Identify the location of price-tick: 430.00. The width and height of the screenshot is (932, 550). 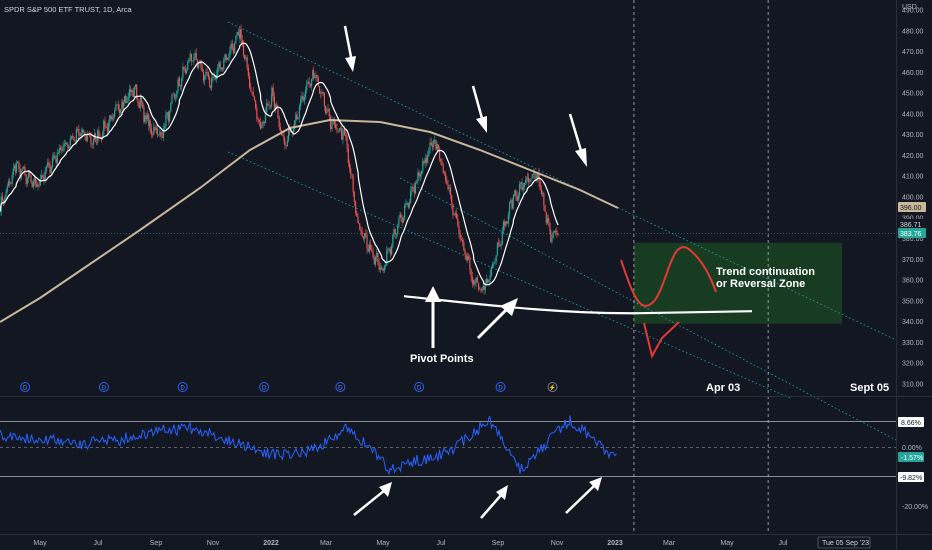
(913, 135).